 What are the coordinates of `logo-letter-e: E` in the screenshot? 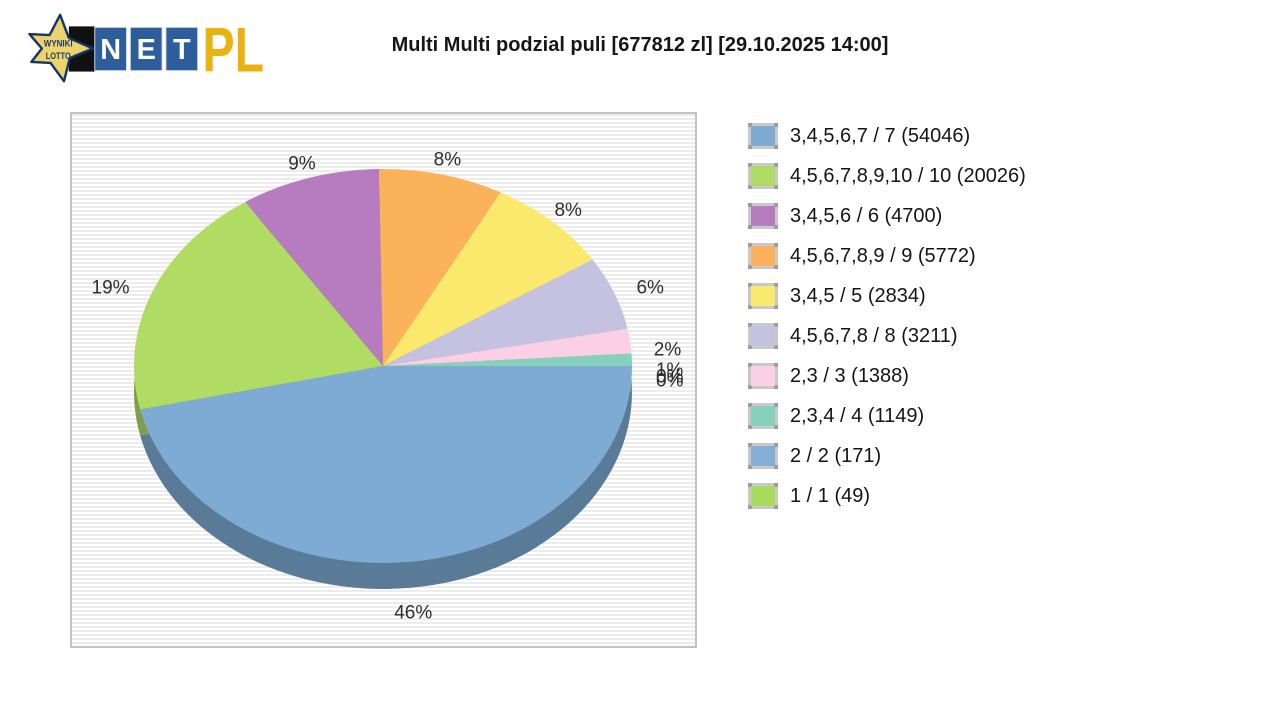 It's located at (146, 50).